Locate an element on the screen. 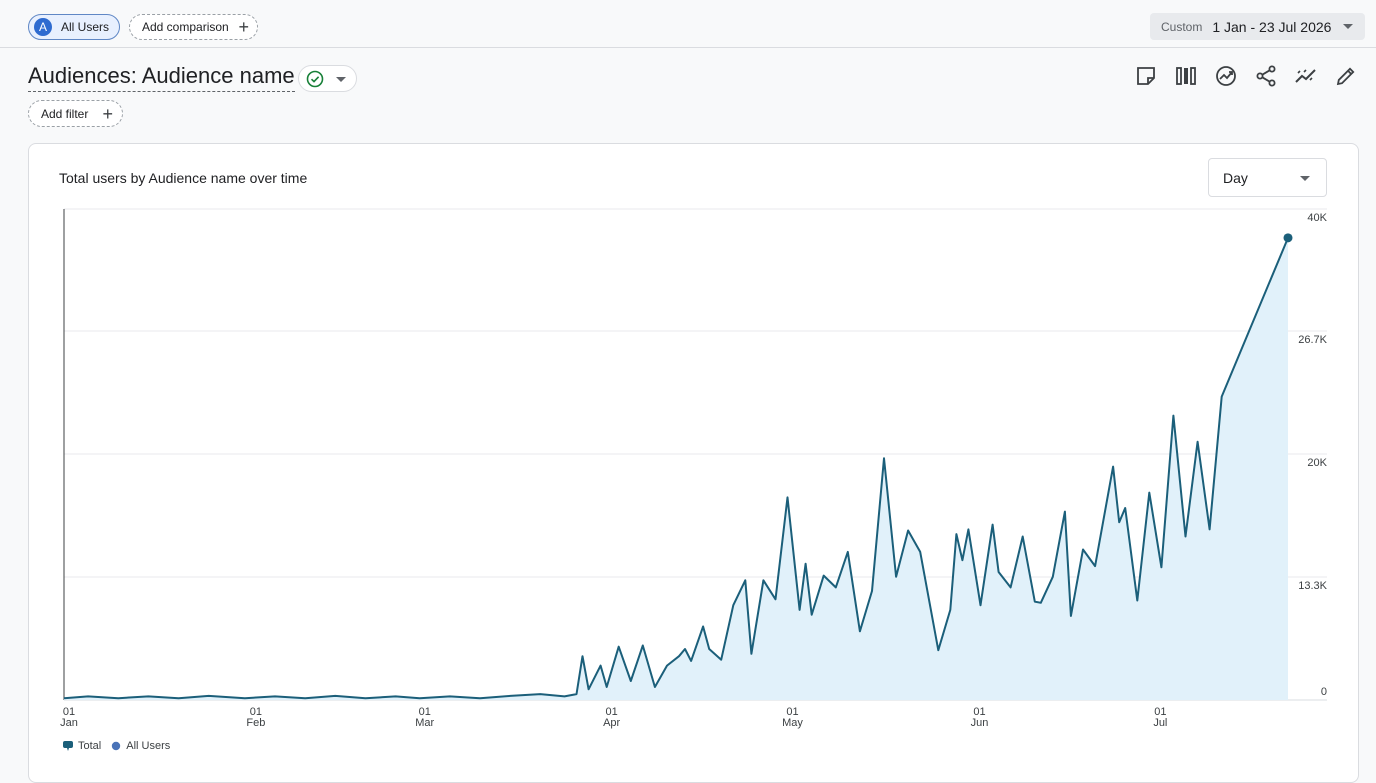  legend-item-total: Total is located at coordinates (82, 746).